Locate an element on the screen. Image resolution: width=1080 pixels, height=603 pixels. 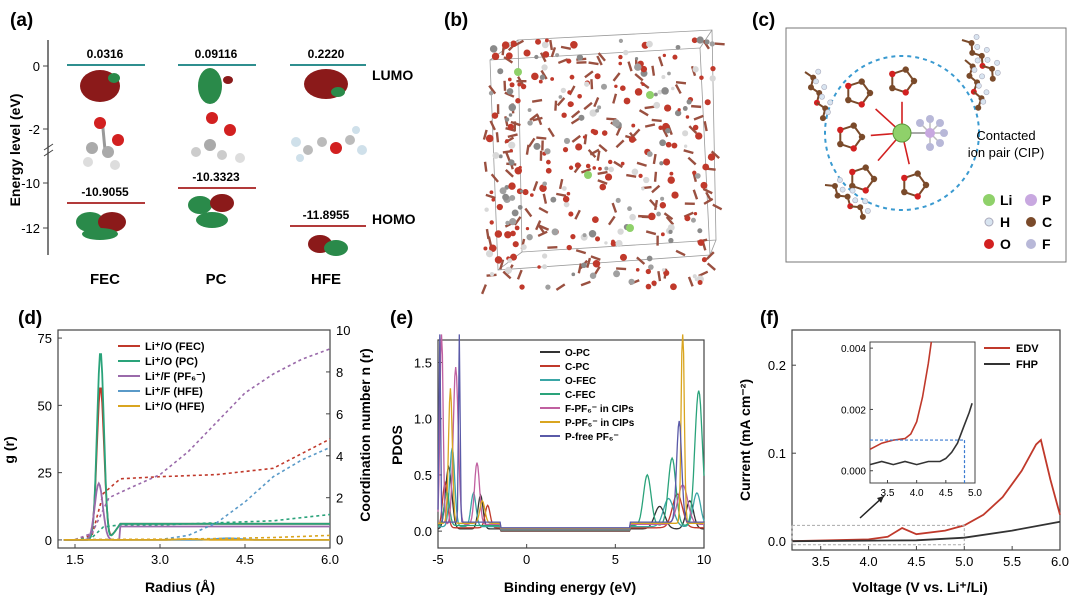
panel-f-xtick-label: 5.0 is located at coordinates (964, 561).